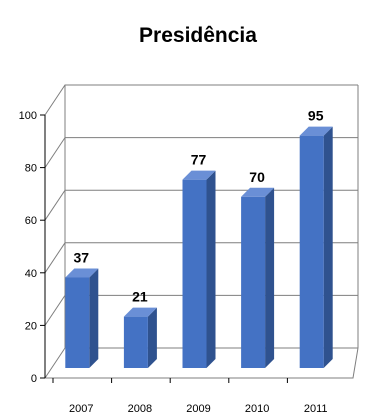 The height and width of the screenshot is (417, 368). What do you see at coordinates (140, 297) in the screenshot?
I see `data-label: 21` at bounding box center [140, 297].